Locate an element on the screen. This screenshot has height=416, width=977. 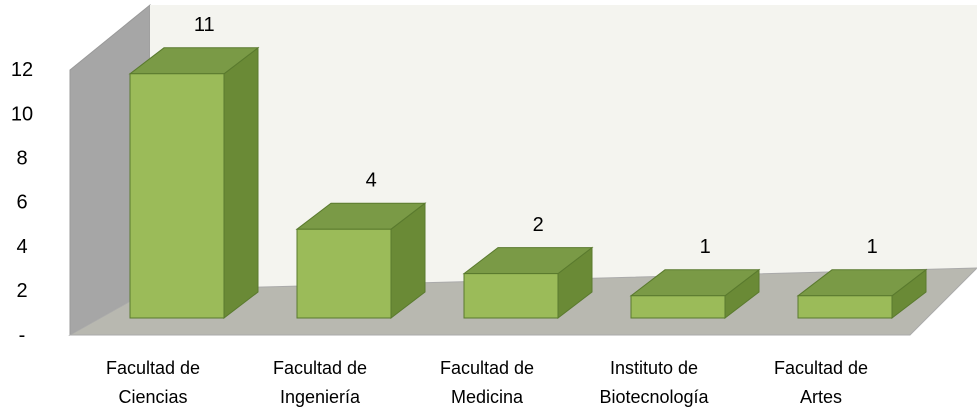
bar-side is located at coordinates (241, 183).